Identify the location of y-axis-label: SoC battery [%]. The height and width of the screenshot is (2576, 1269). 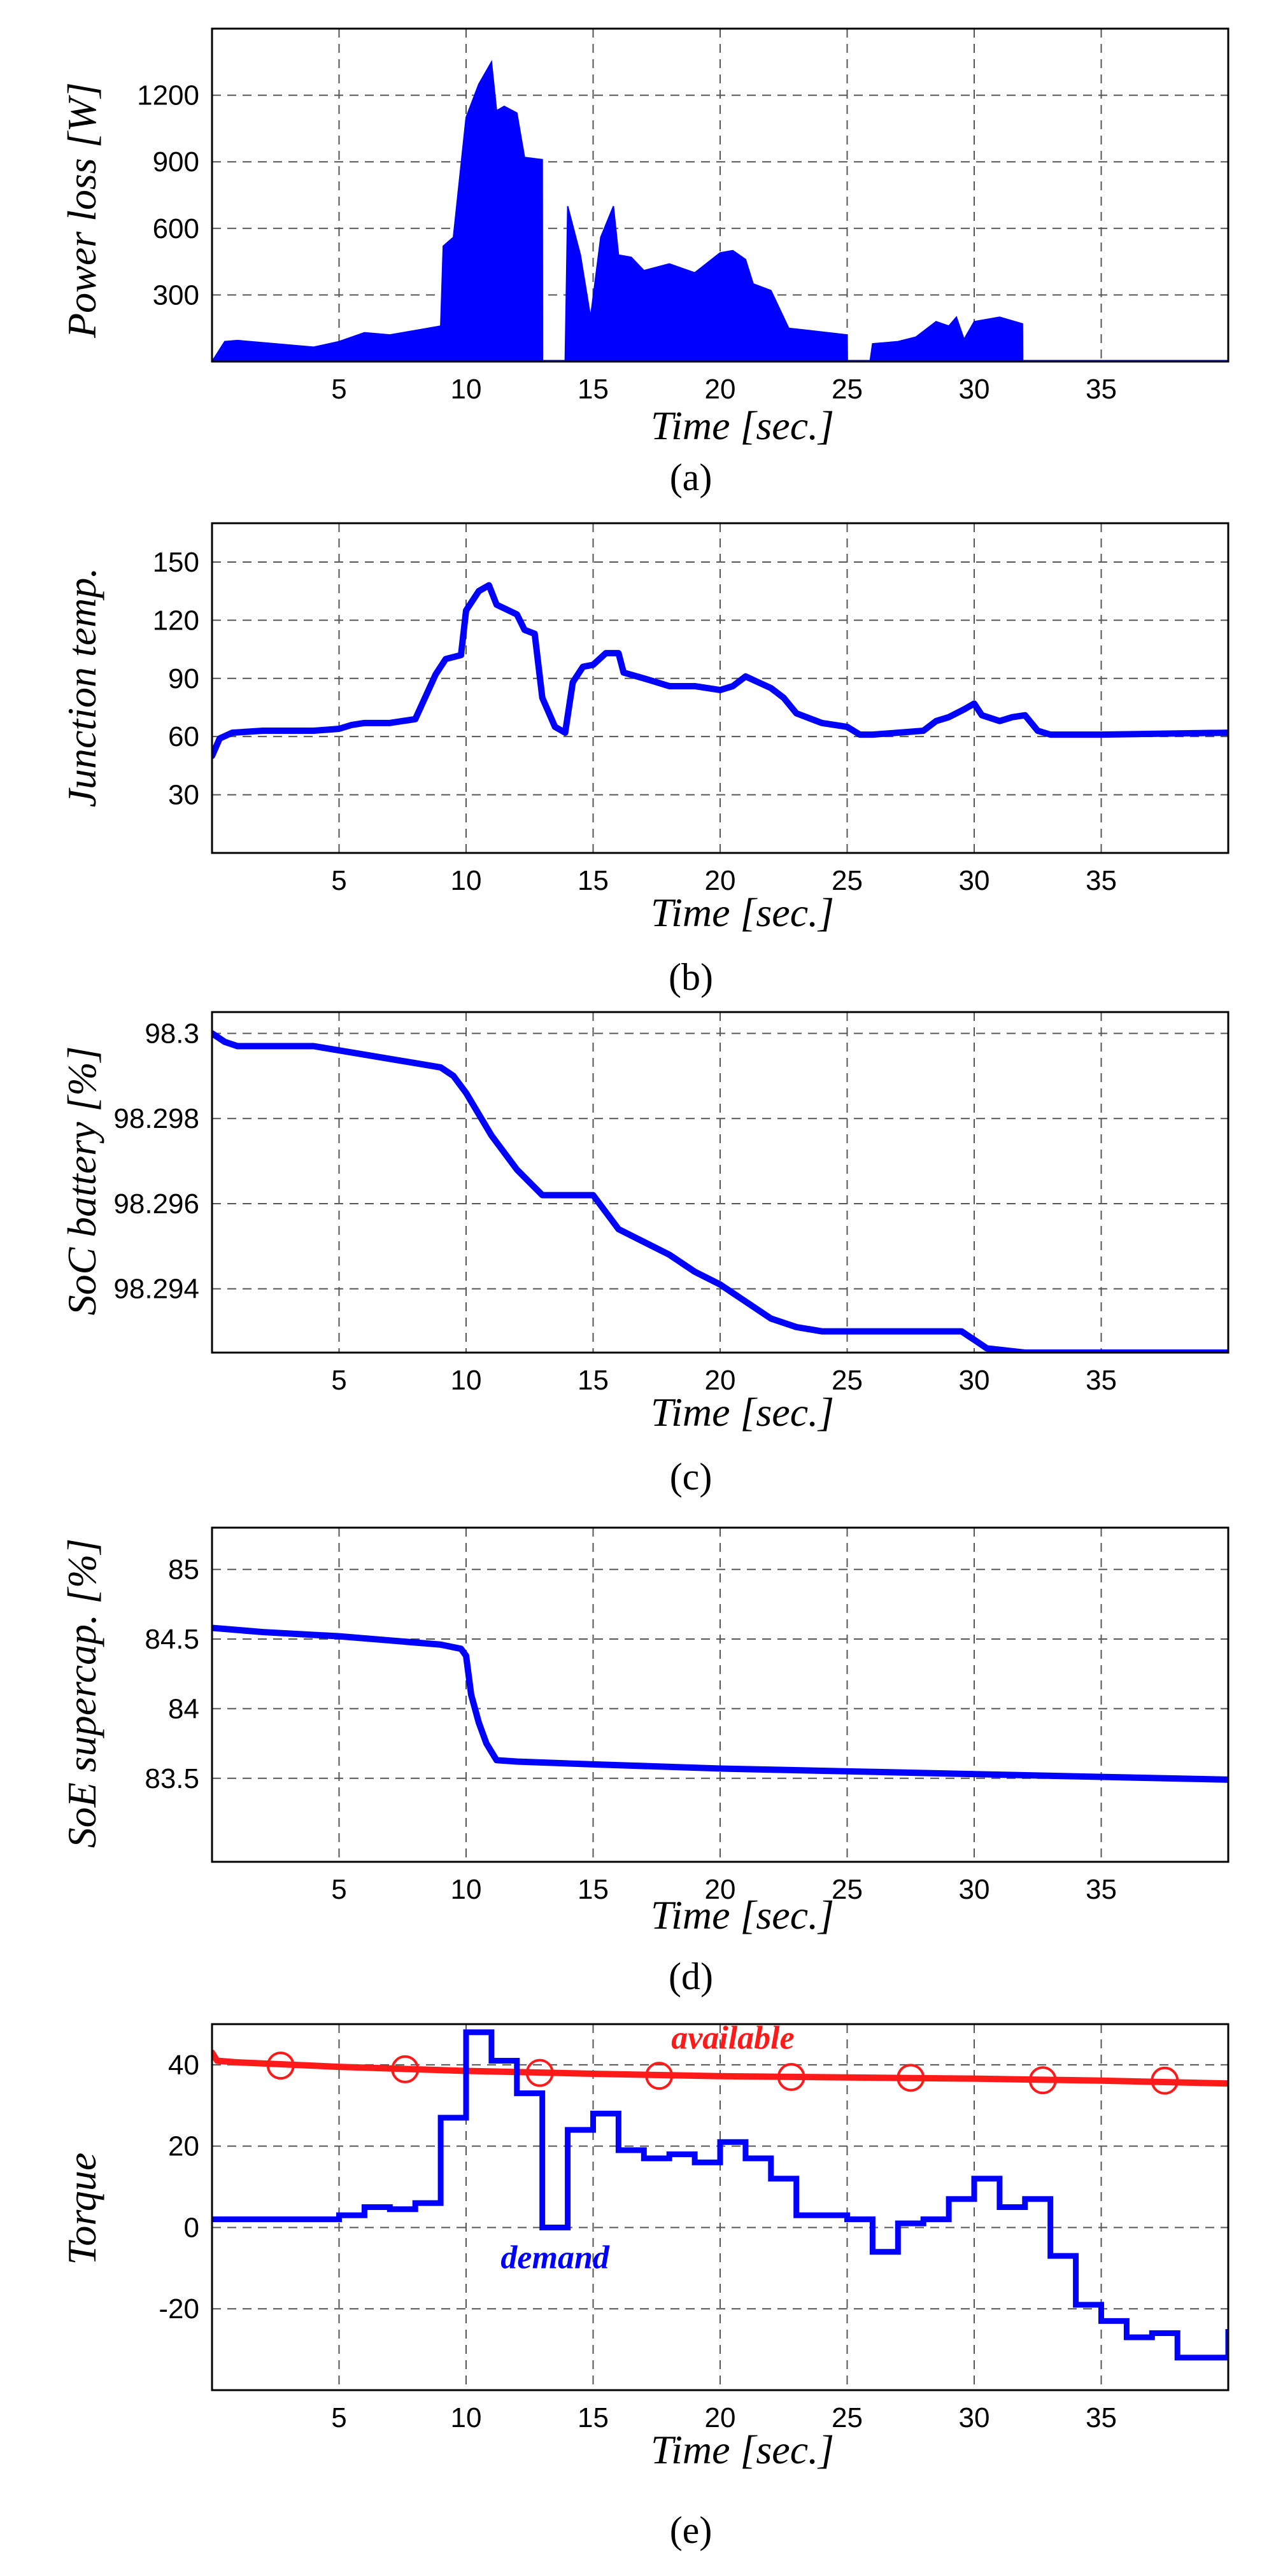
(81, 1180).